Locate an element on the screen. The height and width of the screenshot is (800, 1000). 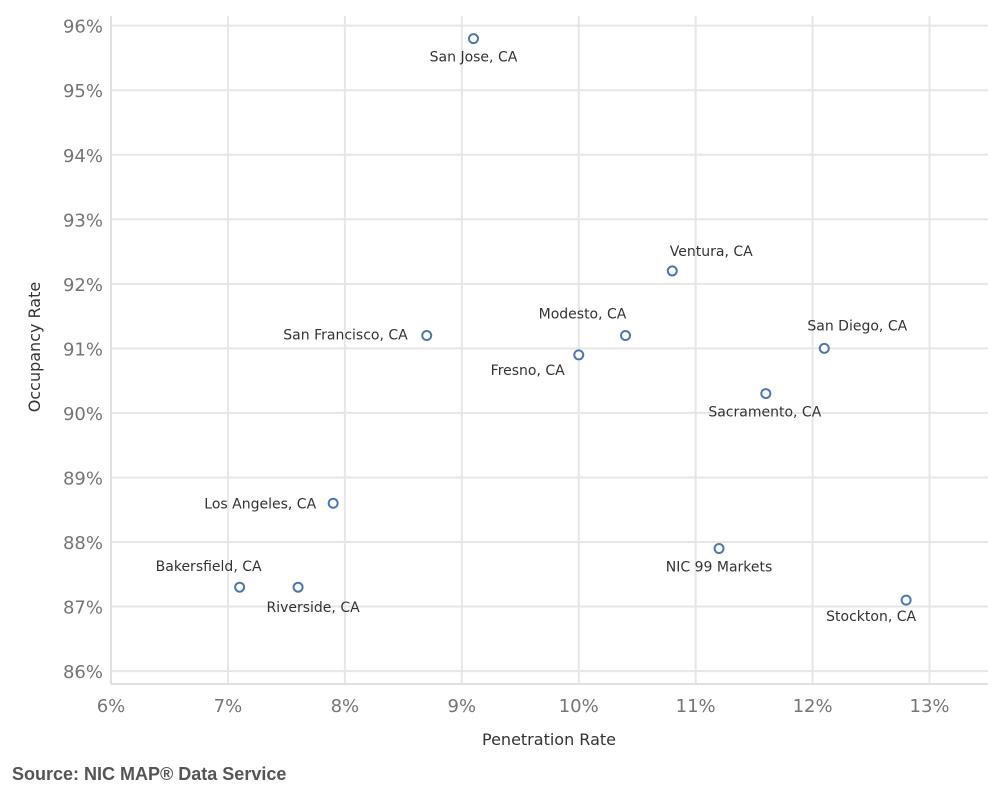
source-note: Source: NIC MAP® Data Service is located at coordinates (149, 774).